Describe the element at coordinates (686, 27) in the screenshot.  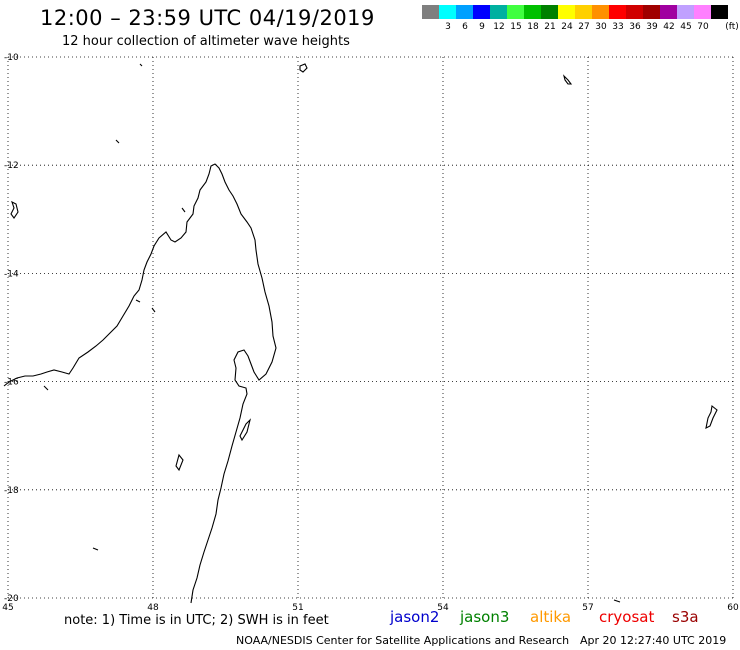
I see `color-swatch-label: 45` at that location.